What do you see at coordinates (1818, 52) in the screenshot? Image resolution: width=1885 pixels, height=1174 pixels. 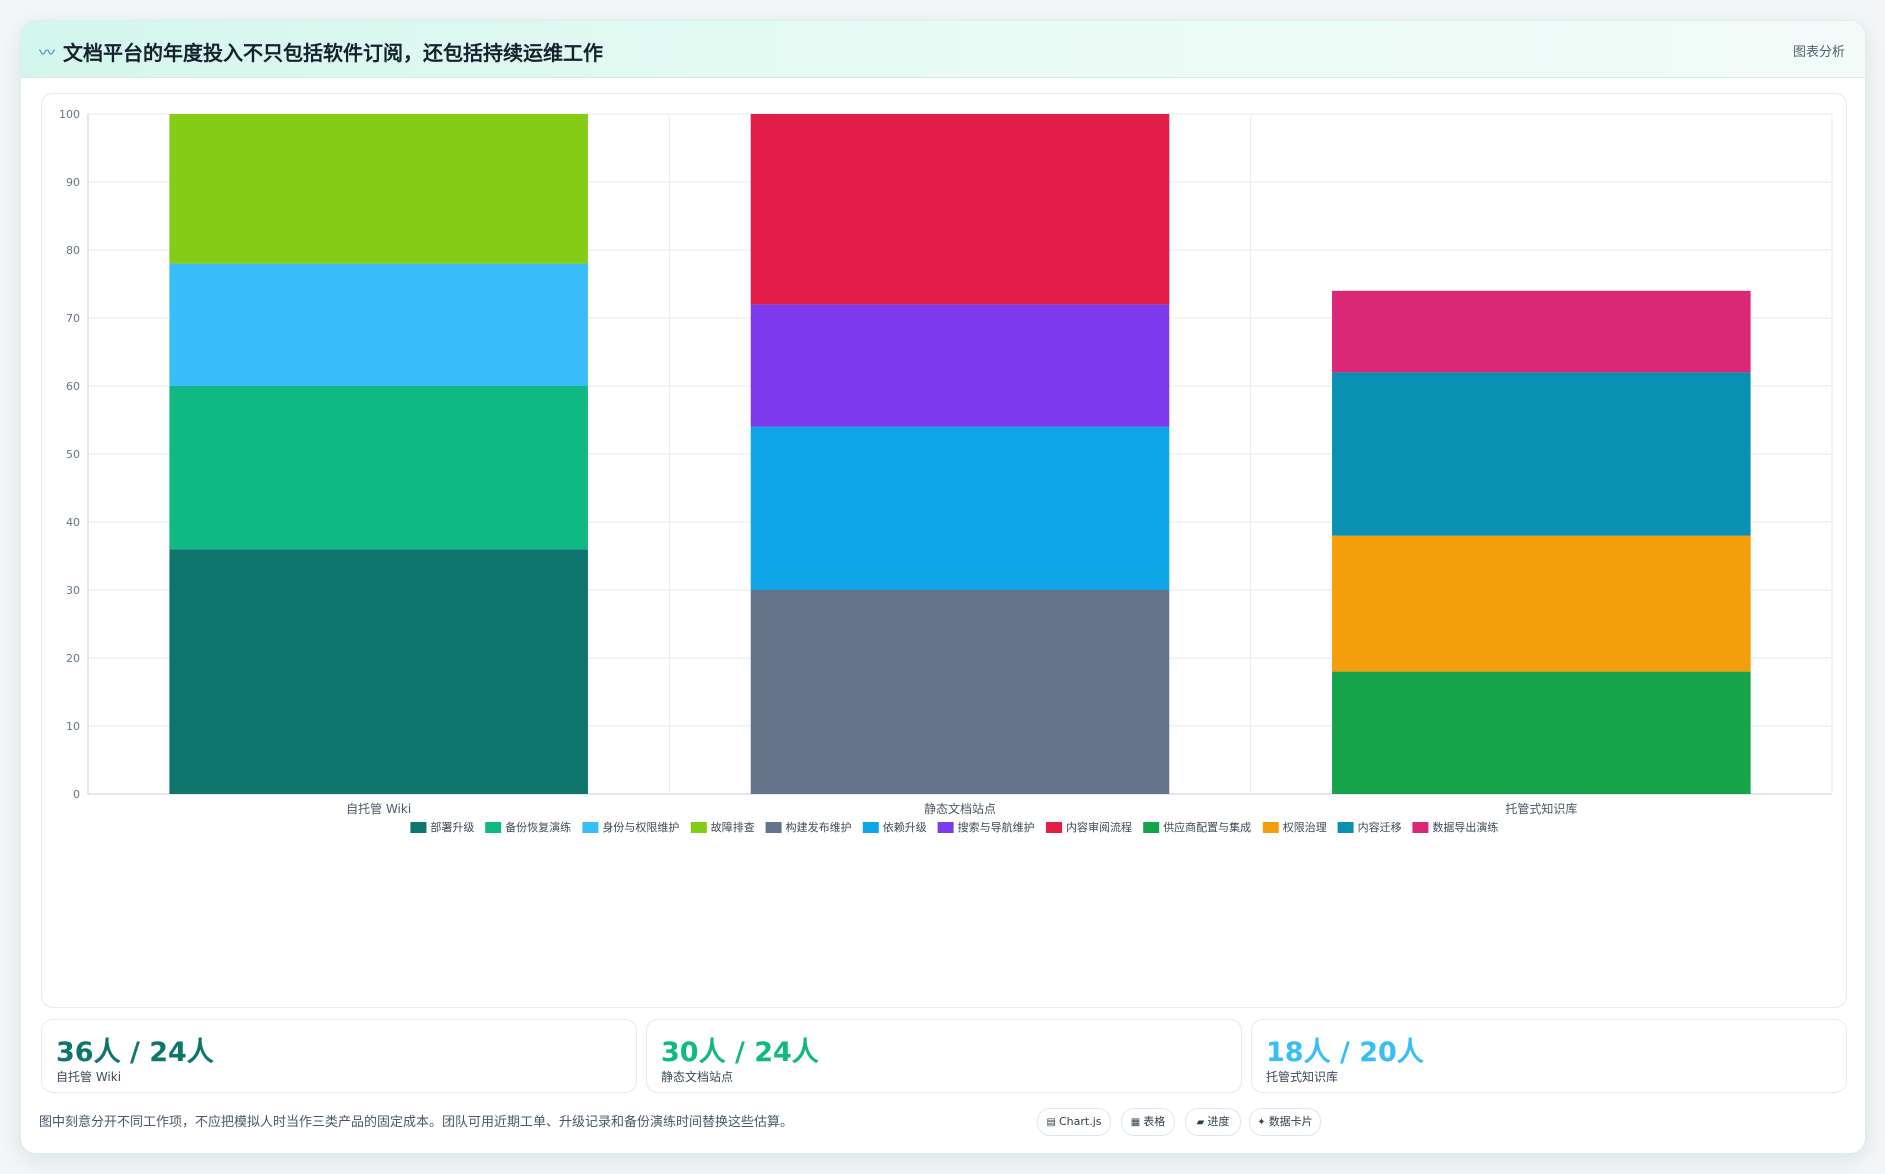 I see `chart-analysis-tag: 图表分析` at bounding box center [1818, 52].